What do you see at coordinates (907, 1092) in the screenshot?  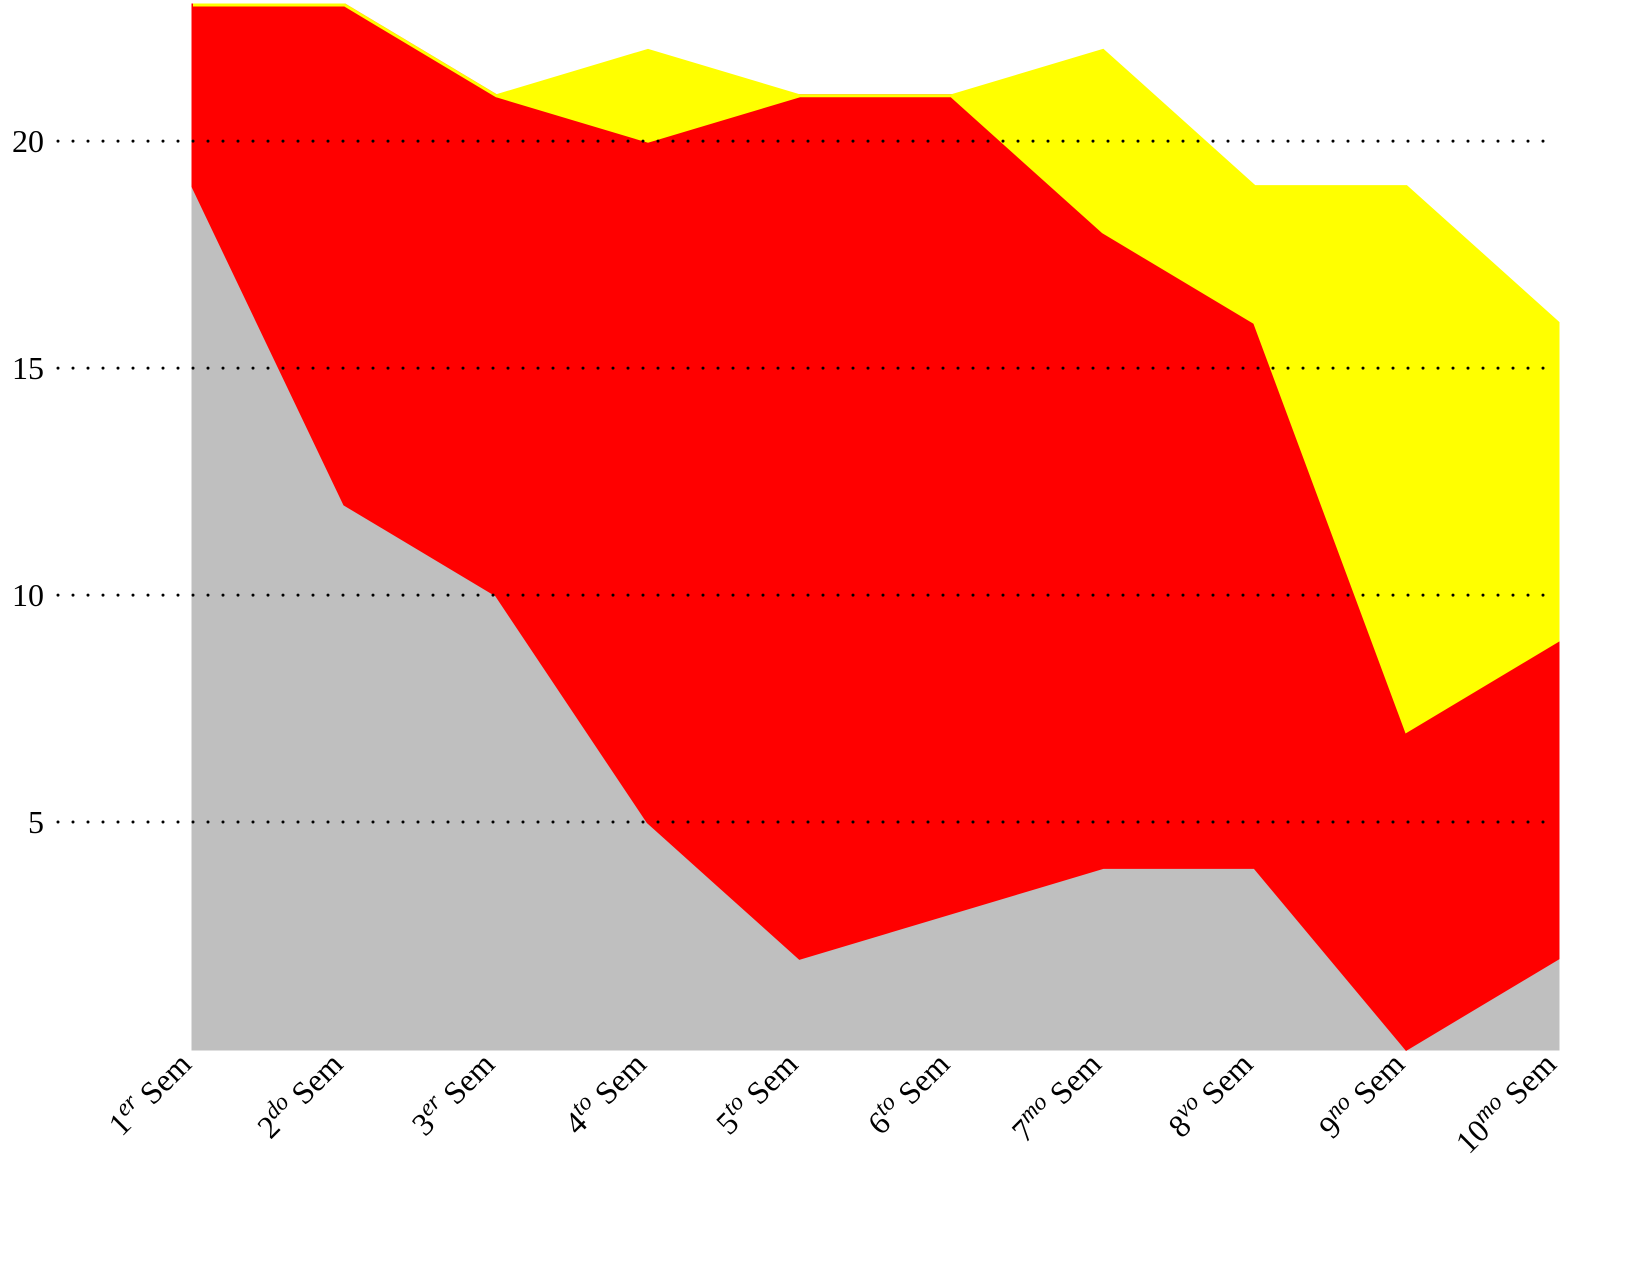 I see `x-tick-label: 6to Sem` at bounding box center [907, 1092].